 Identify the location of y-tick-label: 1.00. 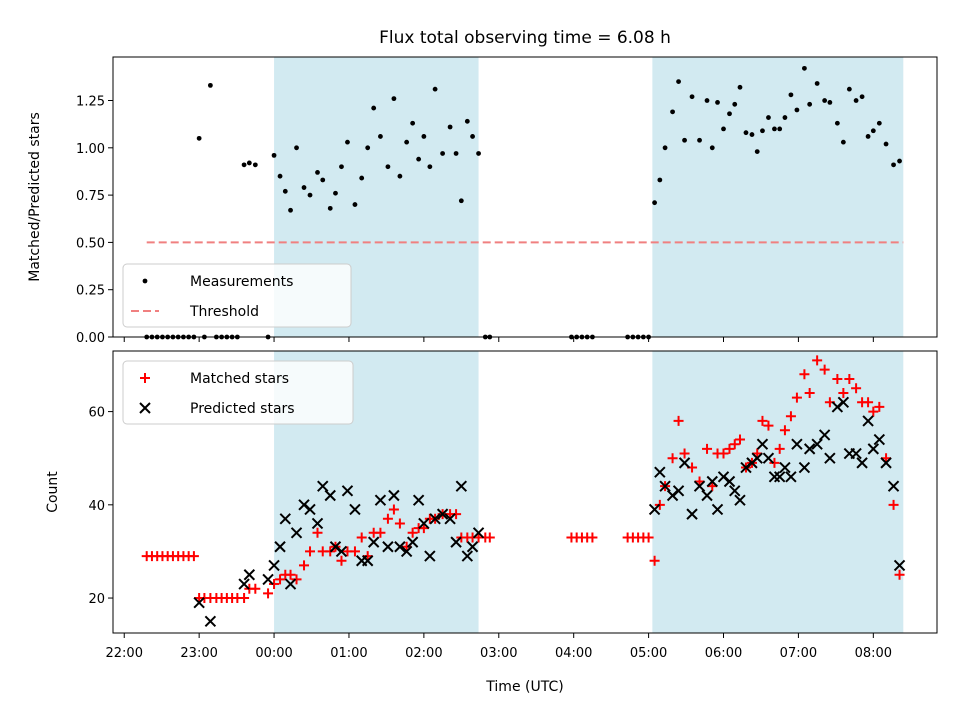
(90, 149).